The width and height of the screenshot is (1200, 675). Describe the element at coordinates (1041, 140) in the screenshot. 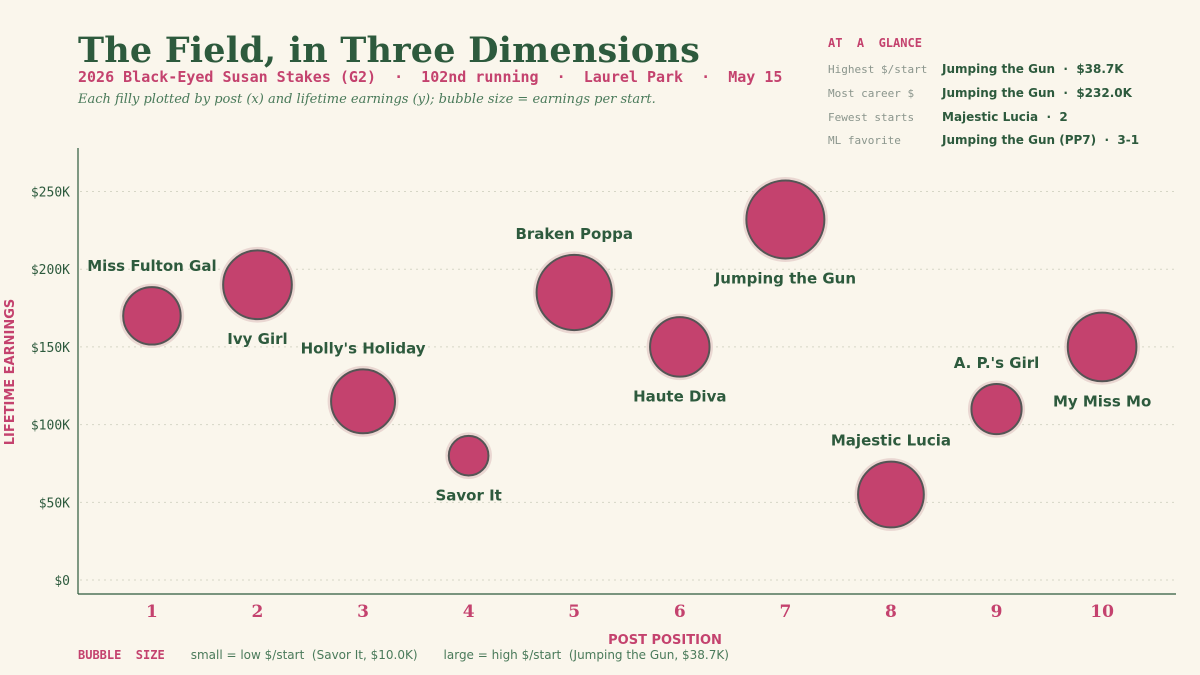

I see `glance-value: Jumping the Gun (PP7) · 3-1` at that location.